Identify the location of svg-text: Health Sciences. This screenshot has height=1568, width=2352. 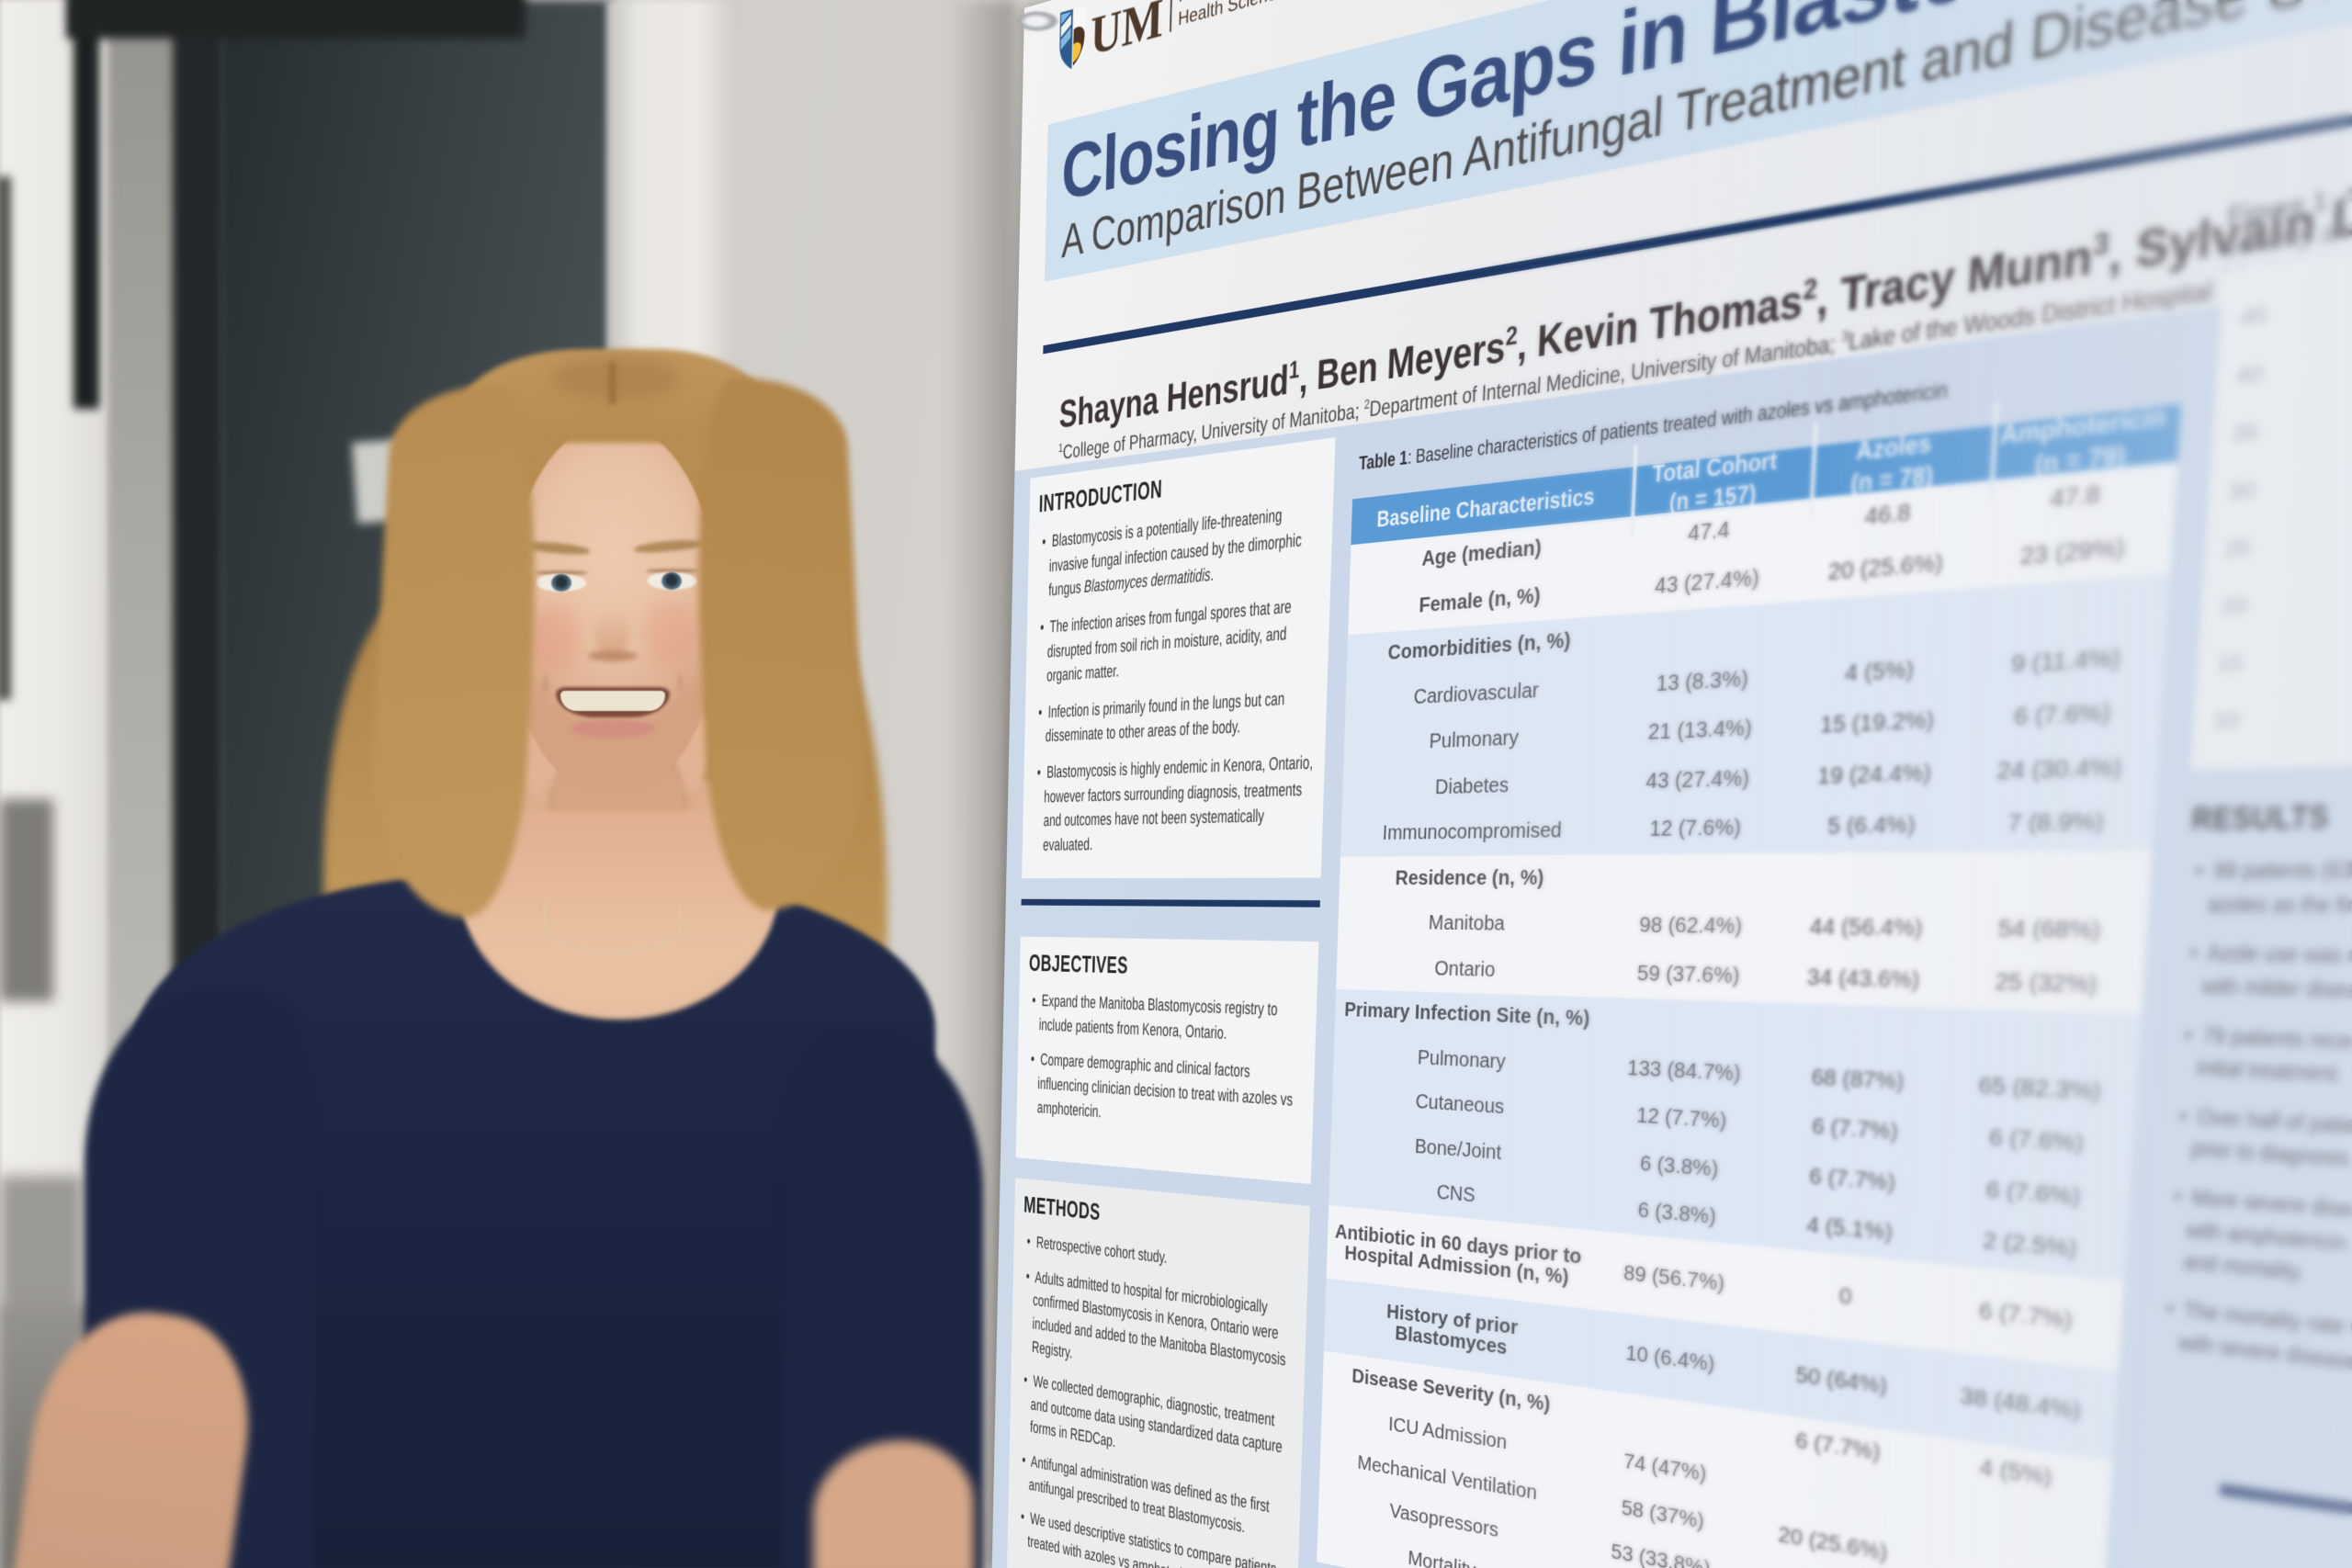
(1236, 15).